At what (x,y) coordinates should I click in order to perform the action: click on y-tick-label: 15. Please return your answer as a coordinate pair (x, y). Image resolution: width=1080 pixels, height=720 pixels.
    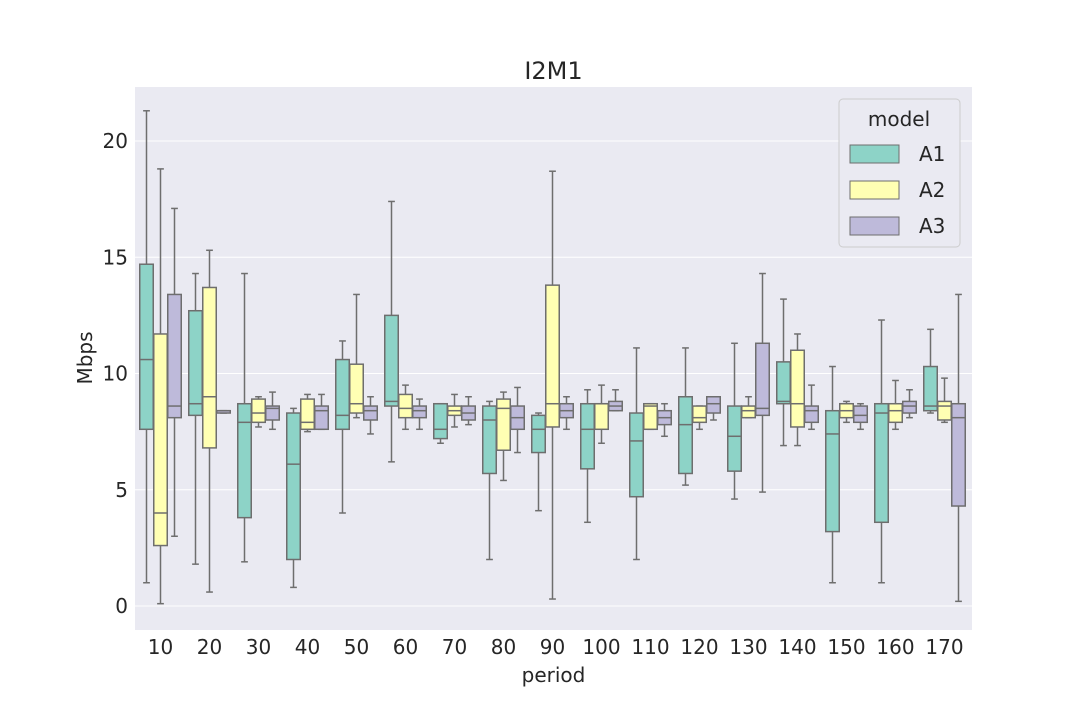
    Looking at the image, I should click on (115, 257).